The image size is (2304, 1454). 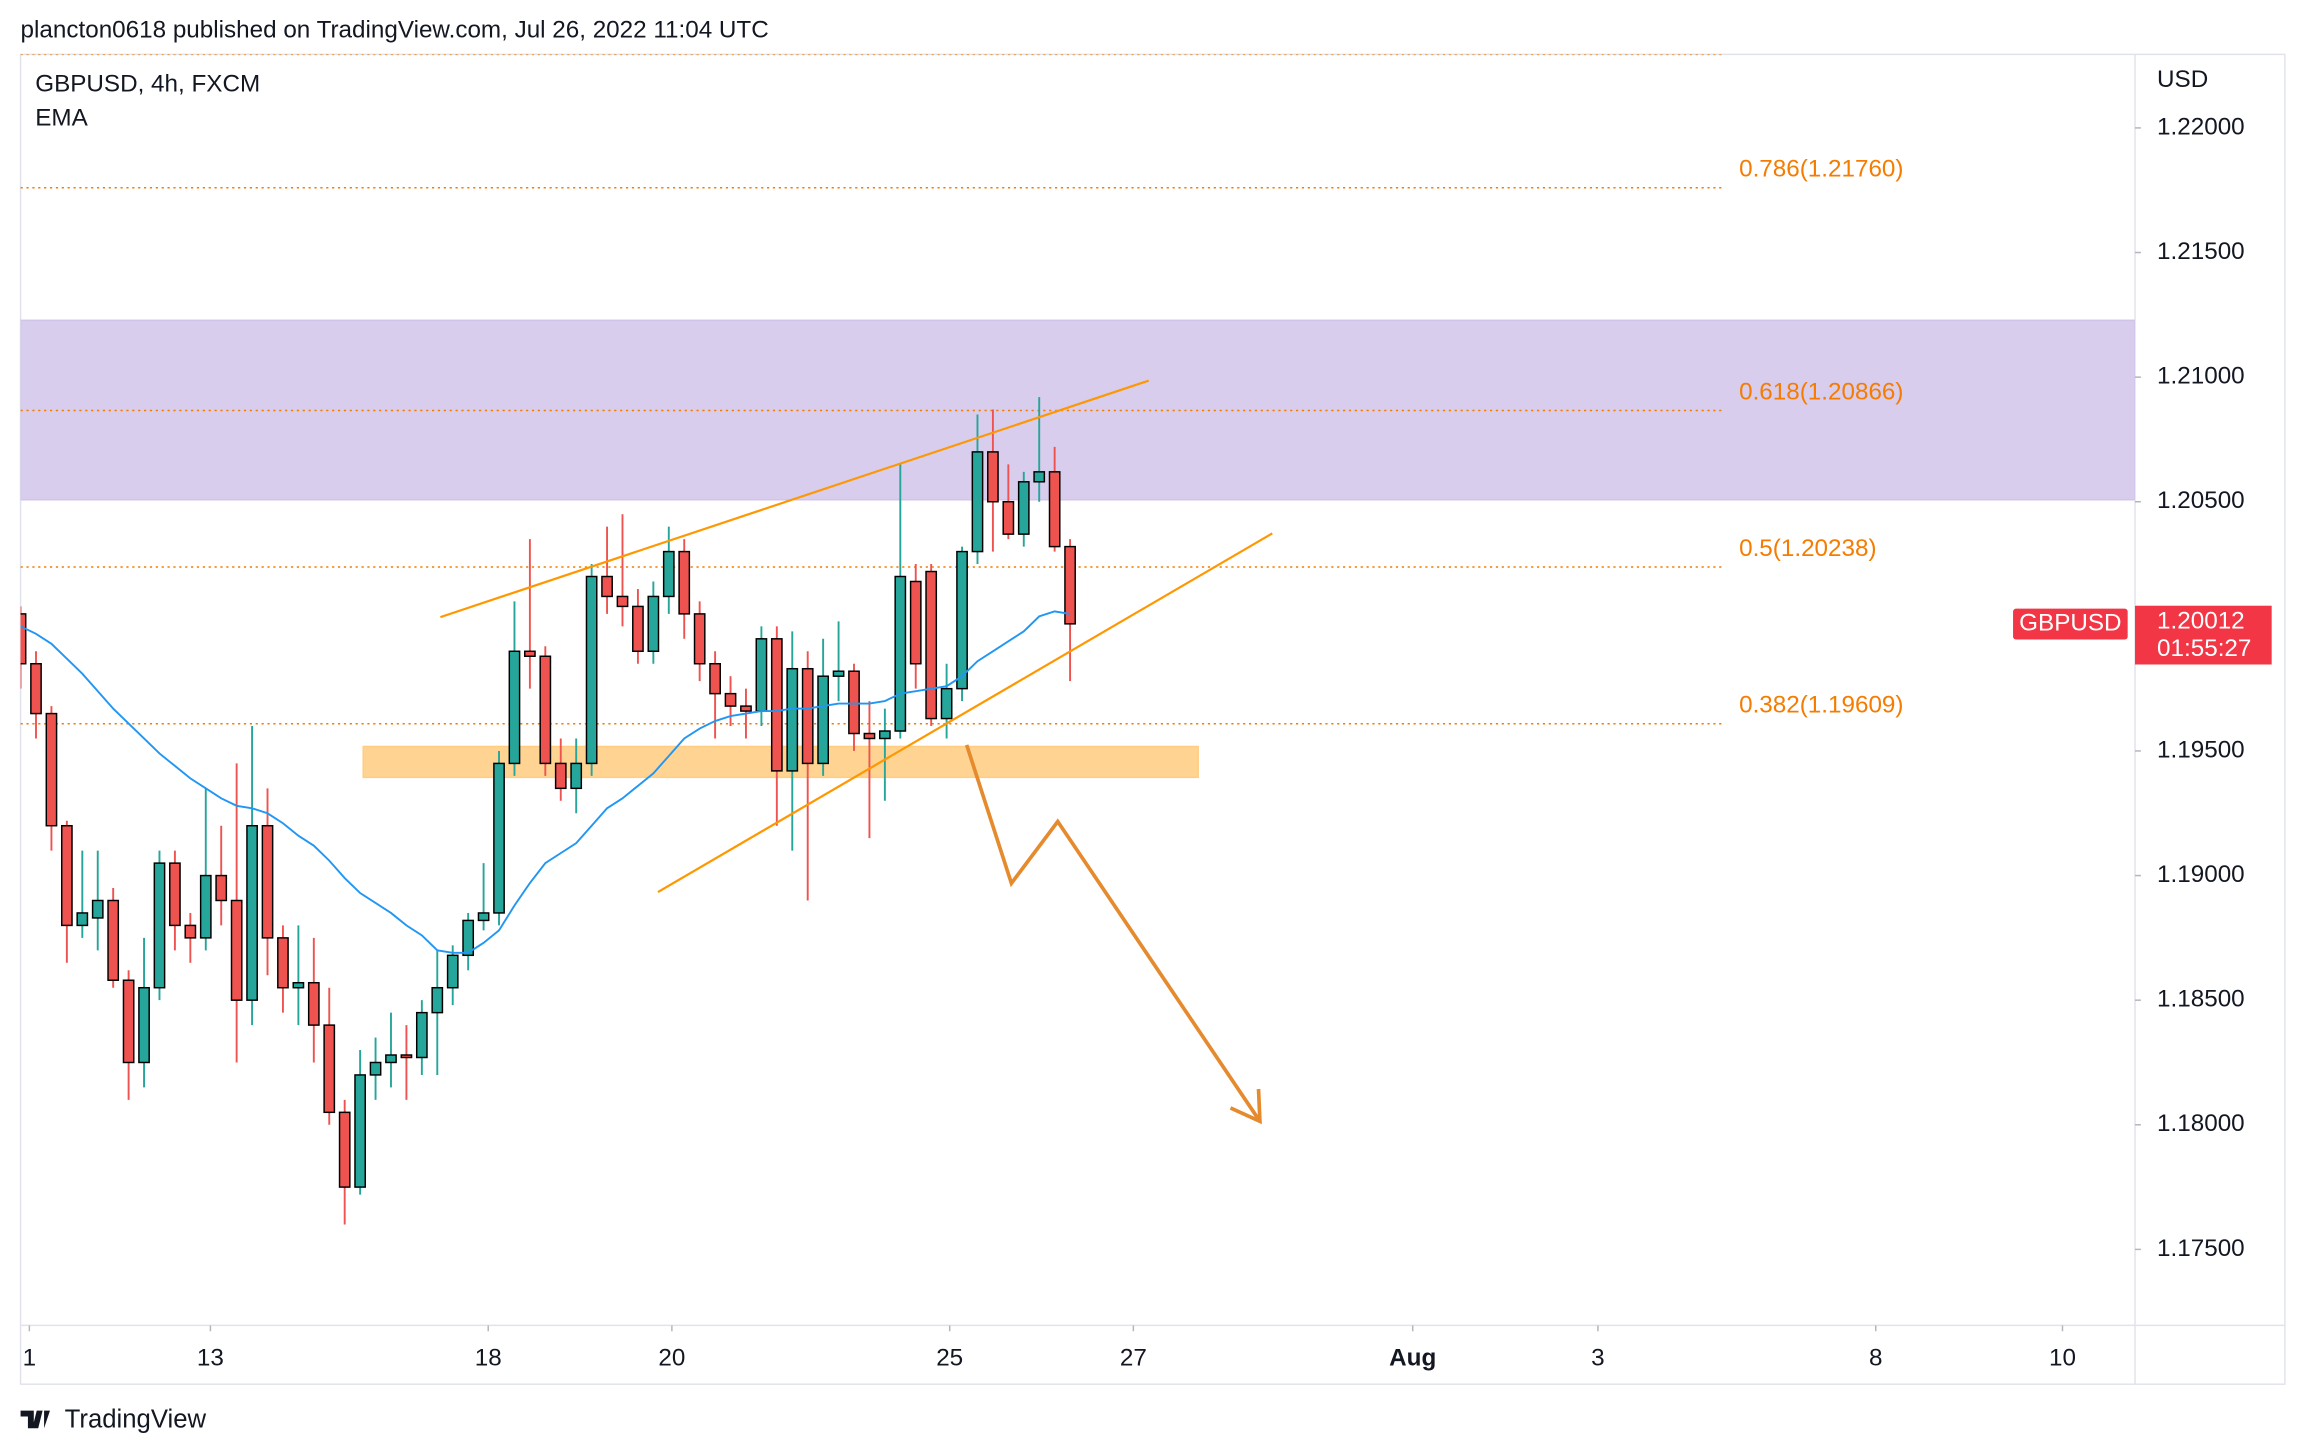 What do you see at coordinates (949, 1358) in the screenshot?
I see `x-tick-label: 25` at bounding box center [949, 1358].